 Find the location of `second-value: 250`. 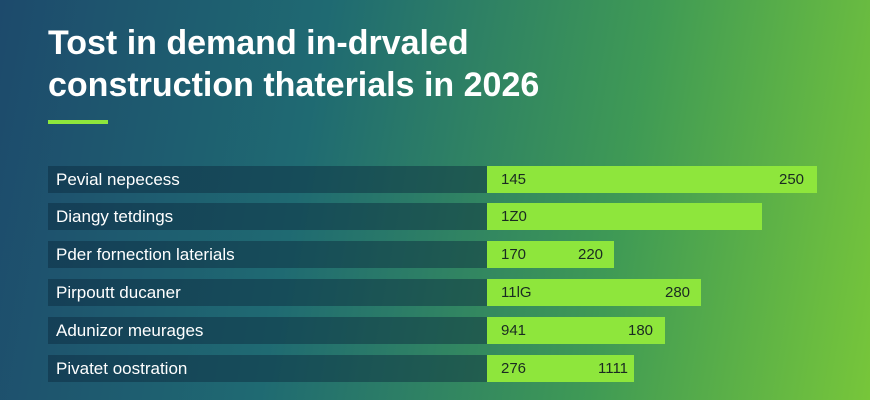

second-value: 250 is located at coordinates (792, 179).